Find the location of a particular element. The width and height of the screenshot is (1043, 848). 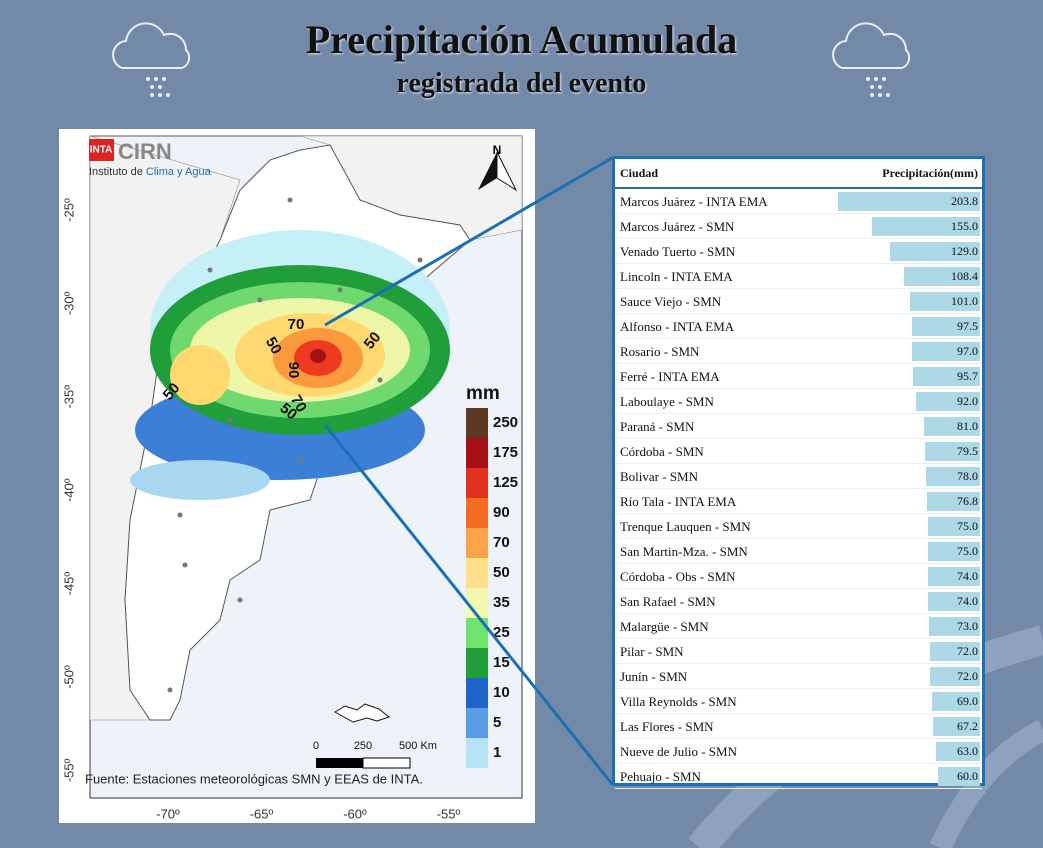

value: 73.0 is located at coordinates (967, 626).